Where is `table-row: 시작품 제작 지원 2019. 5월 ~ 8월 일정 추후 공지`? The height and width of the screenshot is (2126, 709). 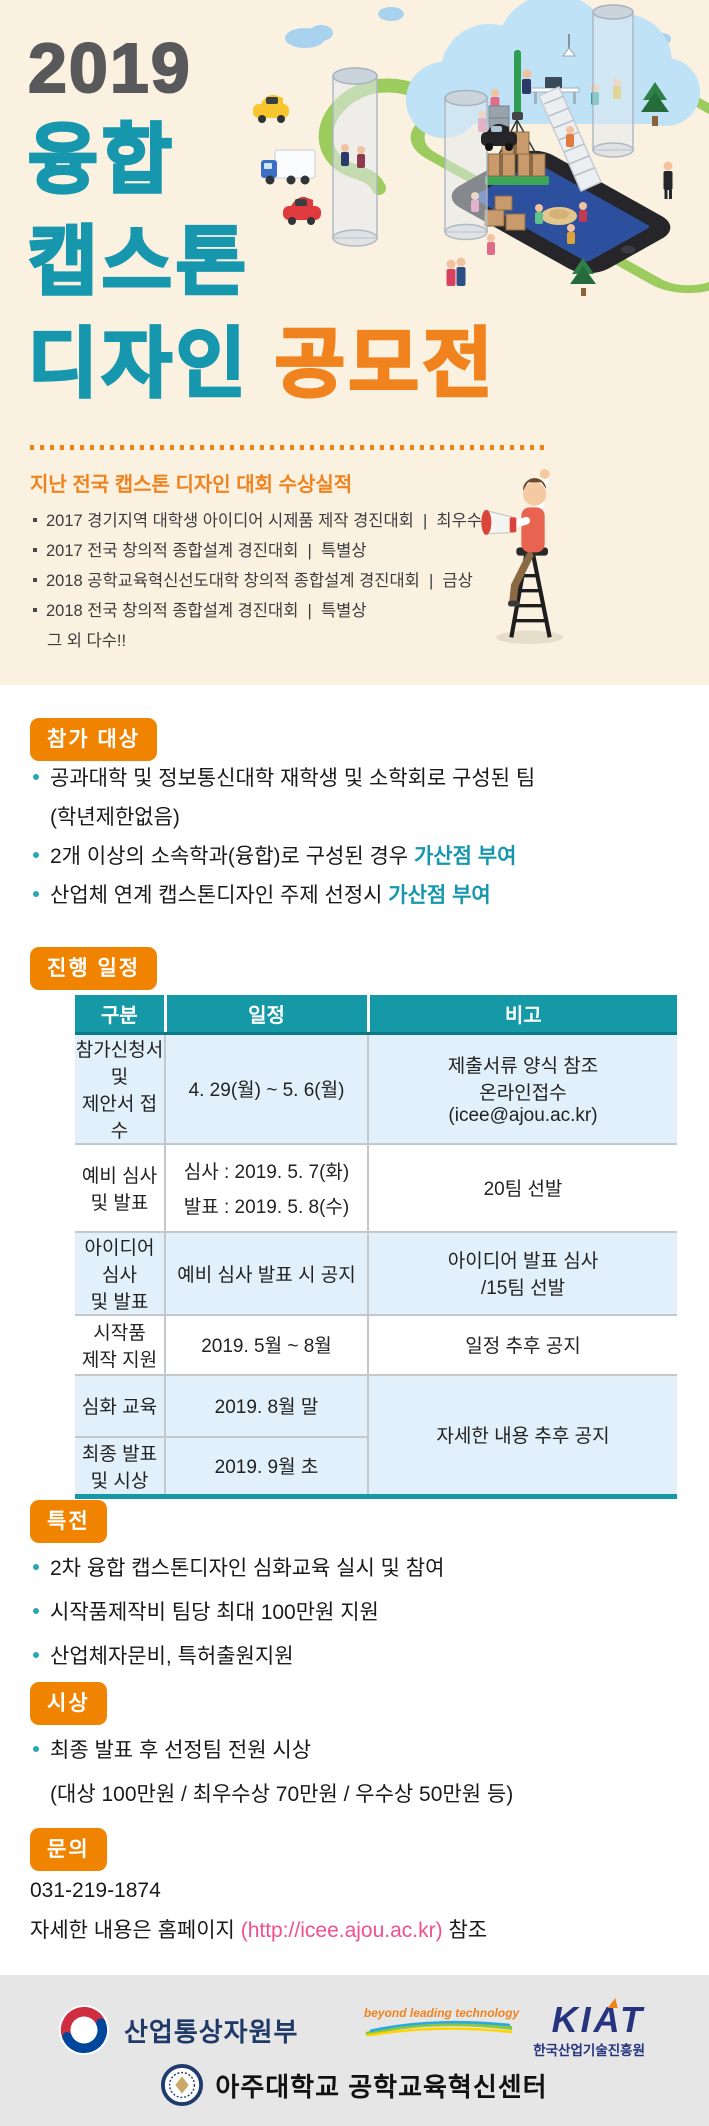
table-row: 시작품 제작 지원 2019. 5월 ~ 8월 일정 추후 공지 is located at coordinates (376, 1344).